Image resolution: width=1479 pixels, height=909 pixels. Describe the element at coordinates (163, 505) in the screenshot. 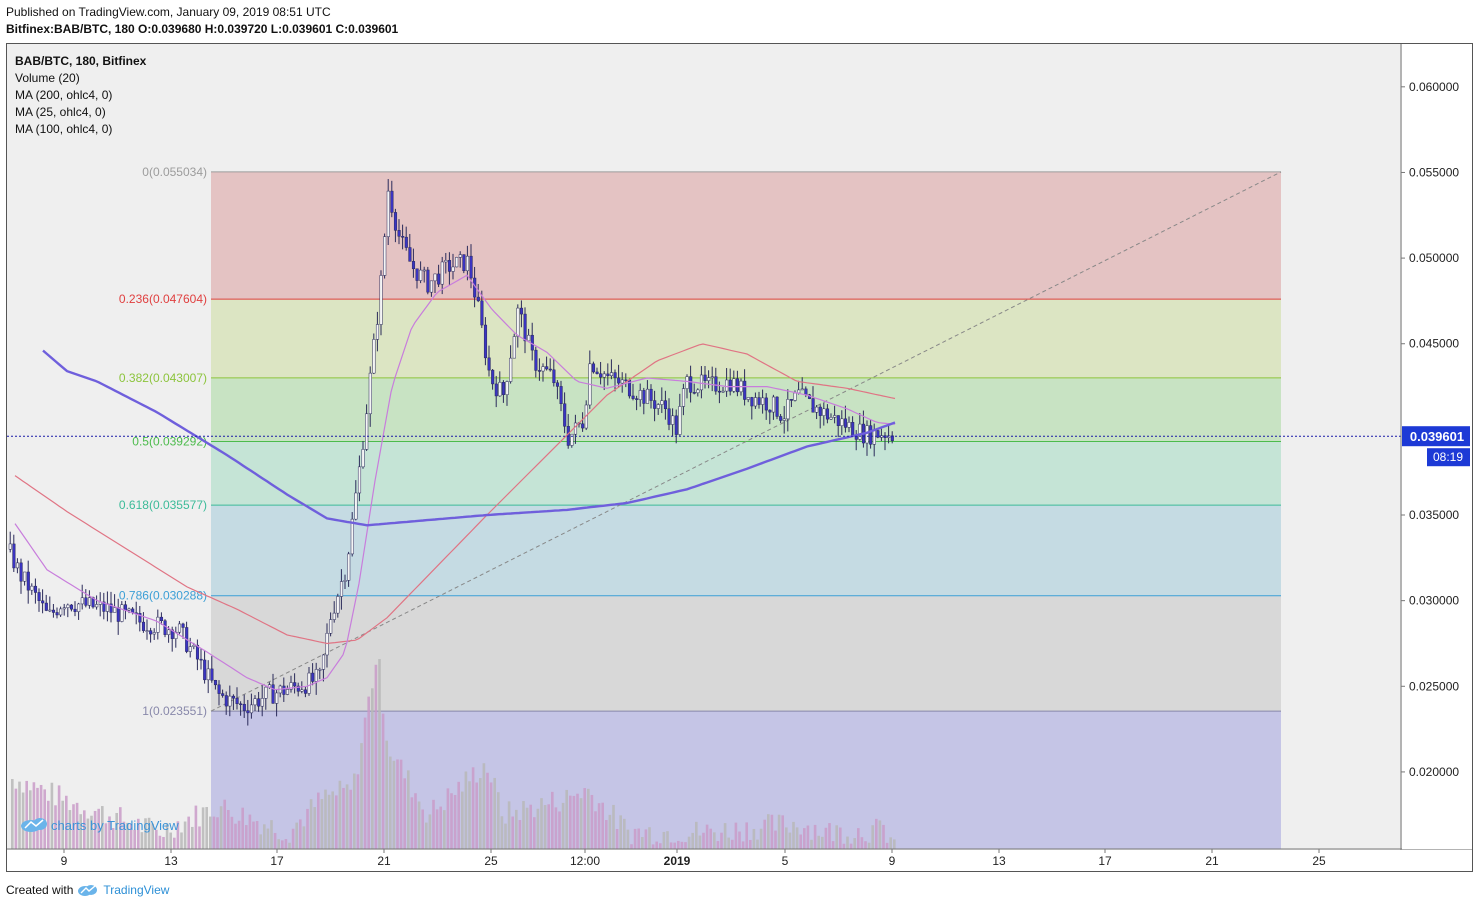

I see `fib-label-0.618: 0.618(0.035577)` at that location.